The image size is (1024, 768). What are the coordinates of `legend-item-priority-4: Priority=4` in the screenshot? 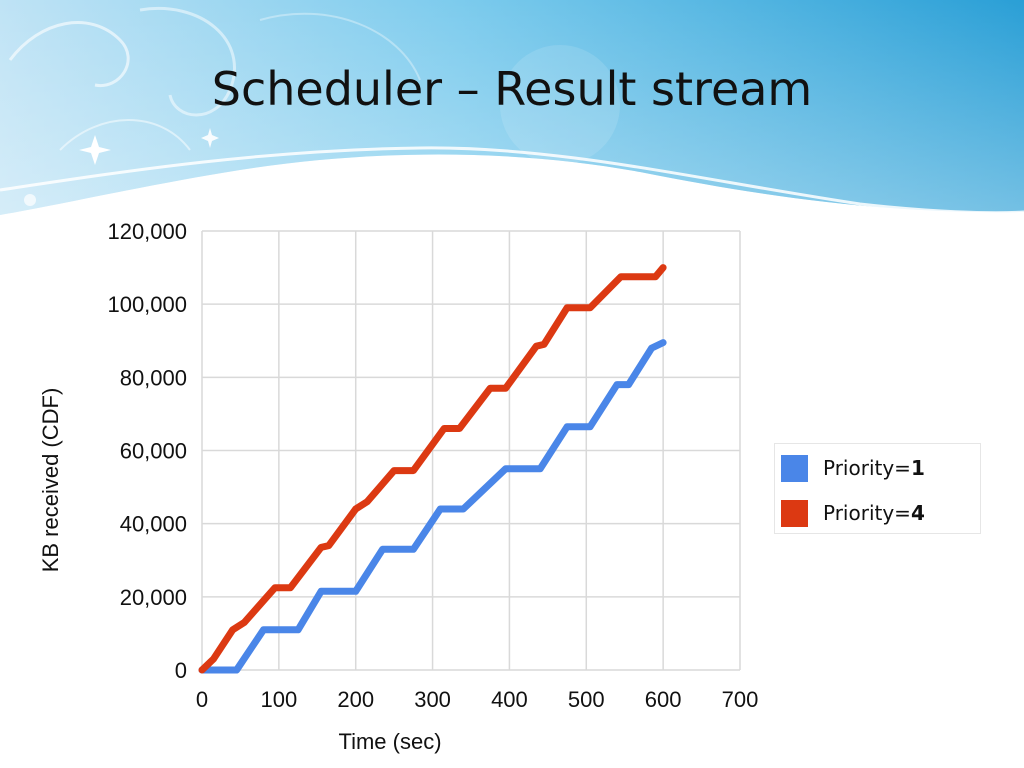 It's located at (853, 513).